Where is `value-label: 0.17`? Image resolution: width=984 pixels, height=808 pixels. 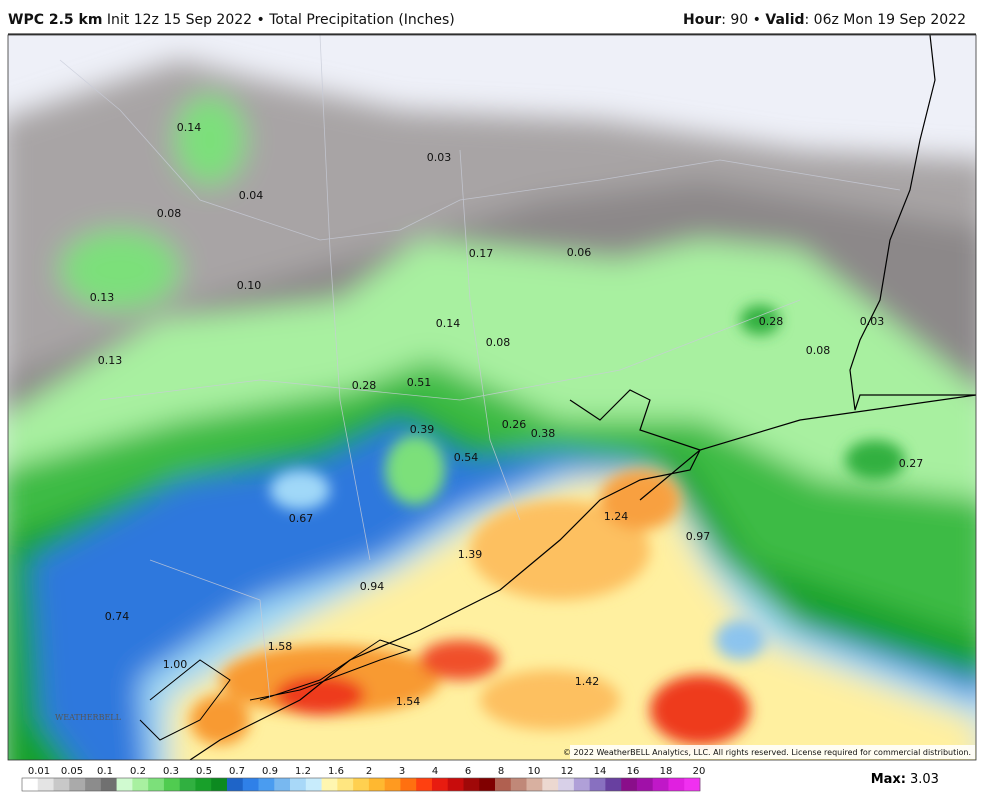 value-label: 0.17 is located at coordinates (481, 253).